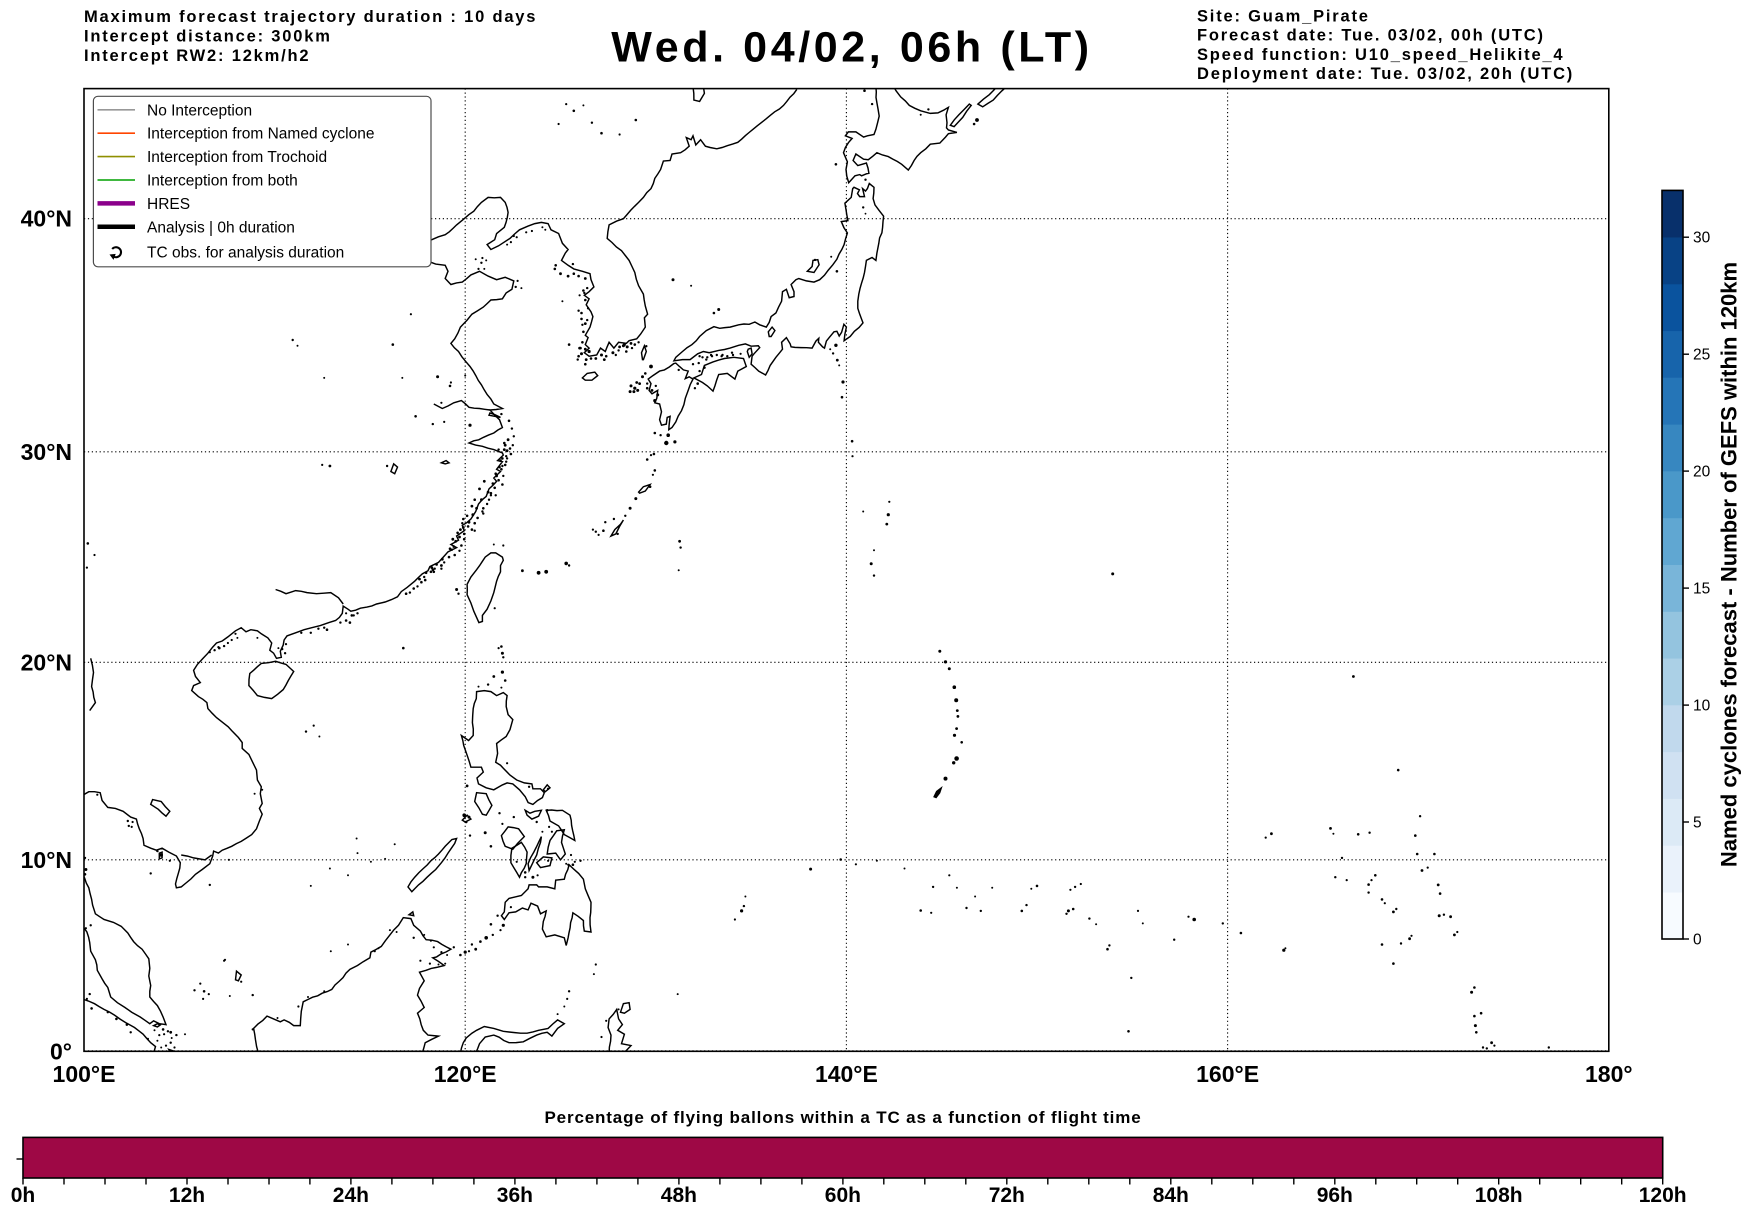 The width and height of the screenshot is (1748, 1218). Describe the element at coordinates (1380, 55) in the screenshot. I see `svg-text:Speed function: U10_speed_Heli: Speed function: U10_speed_Helikite_4` at that location.